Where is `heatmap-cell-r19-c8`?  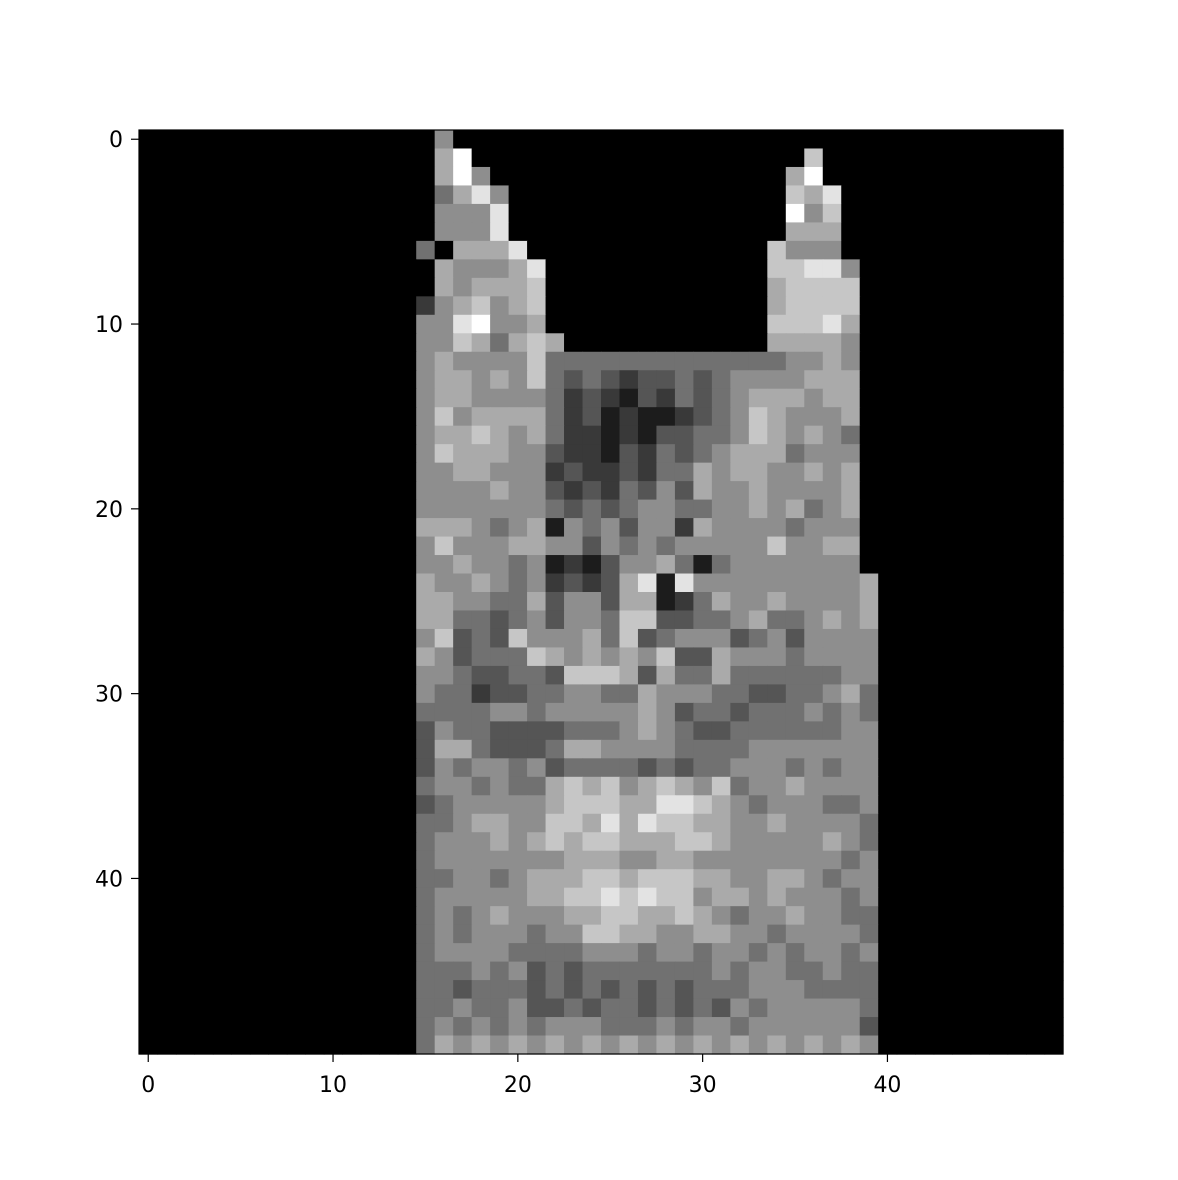 heatmap-cell-r19-c8 is located at coordinates (296, 491).